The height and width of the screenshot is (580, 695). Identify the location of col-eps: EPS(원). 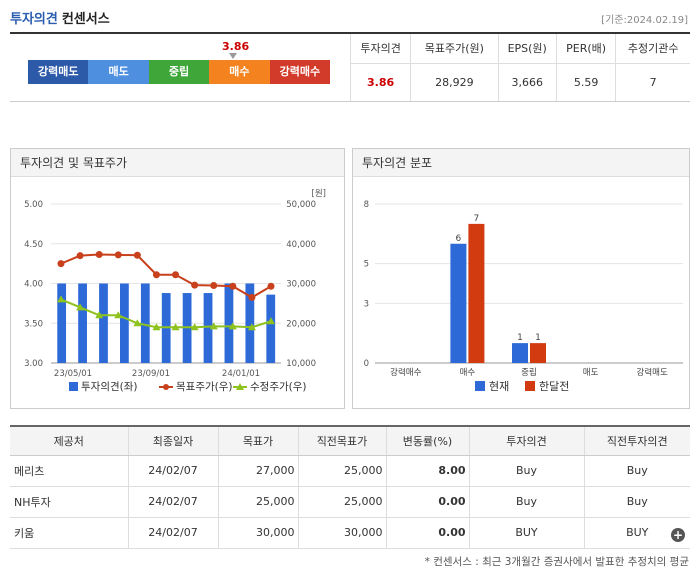
(527, 49).